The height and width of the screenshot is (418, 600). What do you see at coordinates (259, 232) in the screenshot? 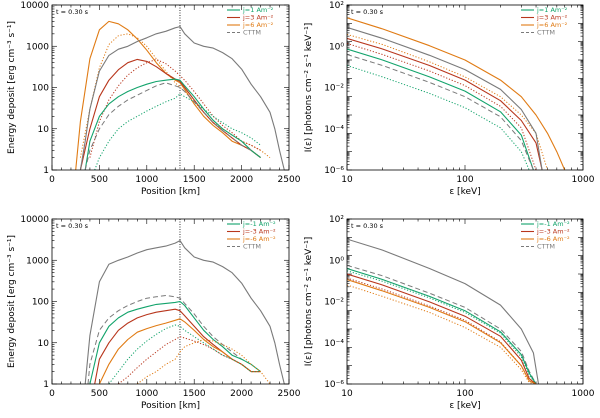
I see `legend-label: j=-3 Am⁻²` at bounding box center [259, 232].